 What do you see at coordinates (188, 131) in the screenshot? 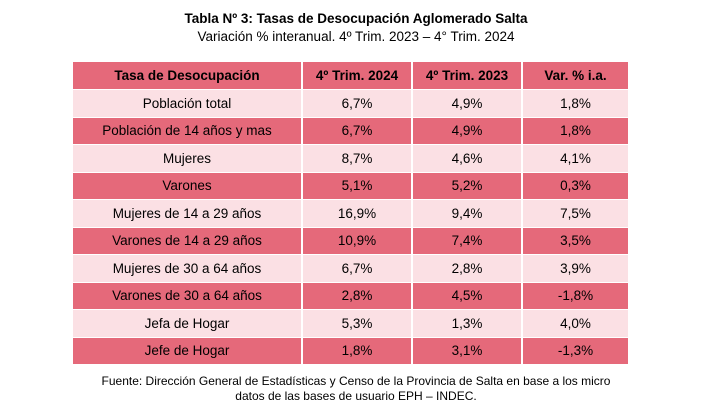
I see `row-label: Población de 14 años y mas` at bounding box center [188, 131].